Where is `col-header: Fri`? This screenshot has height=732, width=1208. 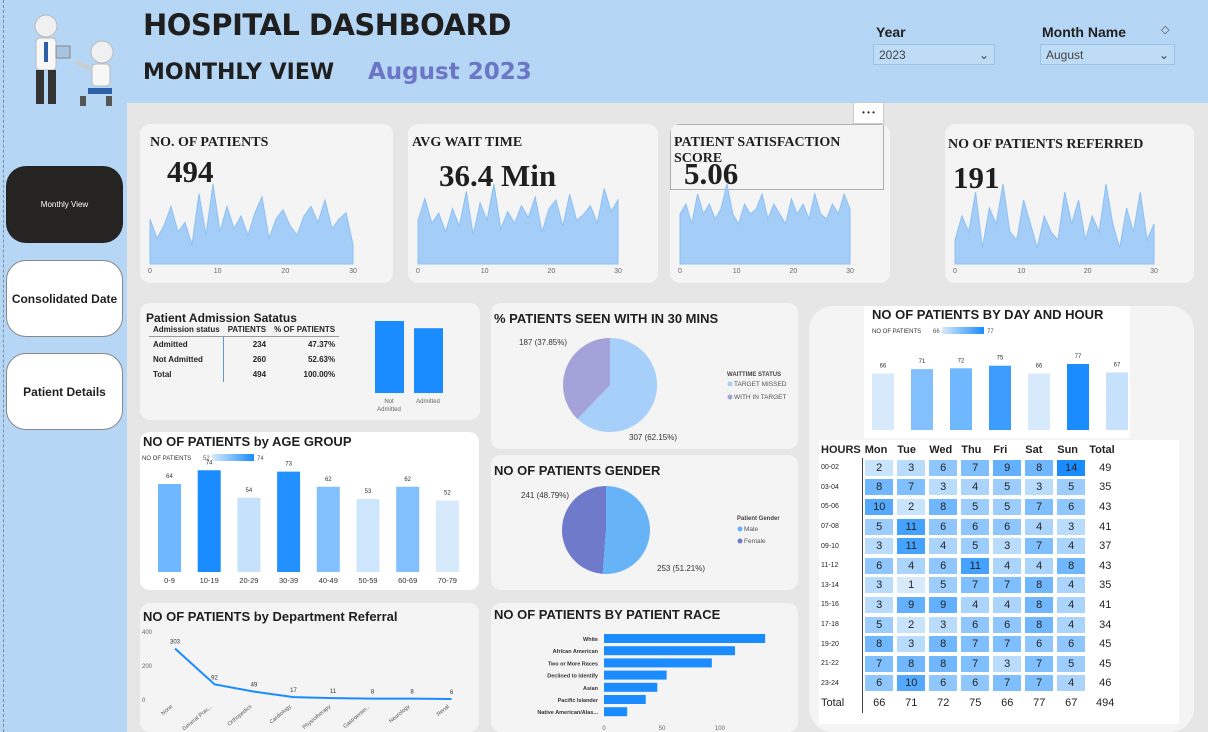
col-header: Fri is located at coordinates (1000, 450).